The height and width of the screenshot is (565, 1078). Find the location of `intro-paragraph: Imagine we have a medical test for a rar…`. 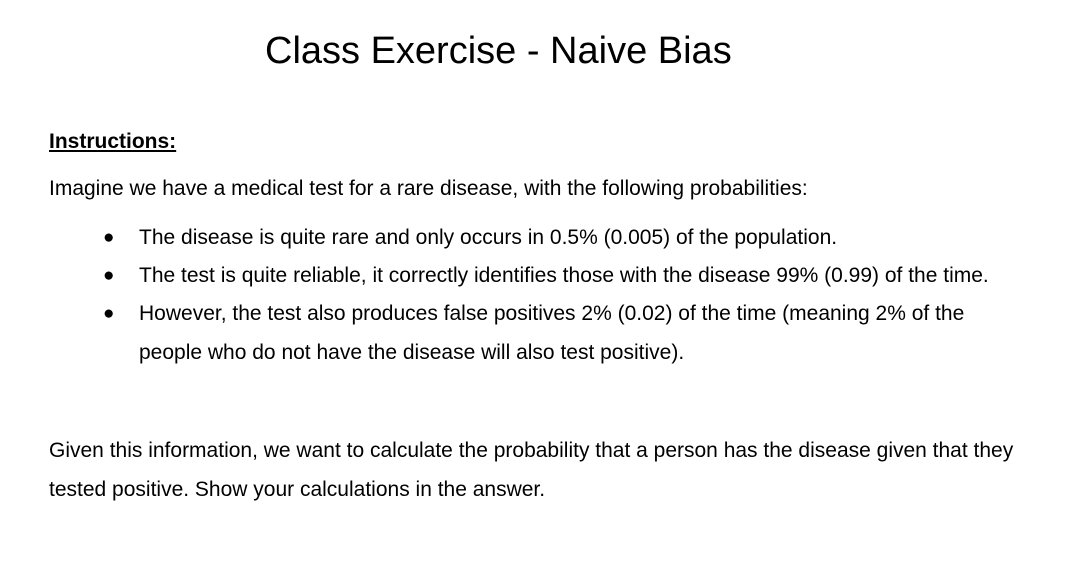

intro-paragraph: Imagine we have a medical test for a rar… is located at coordinates (428, 188).